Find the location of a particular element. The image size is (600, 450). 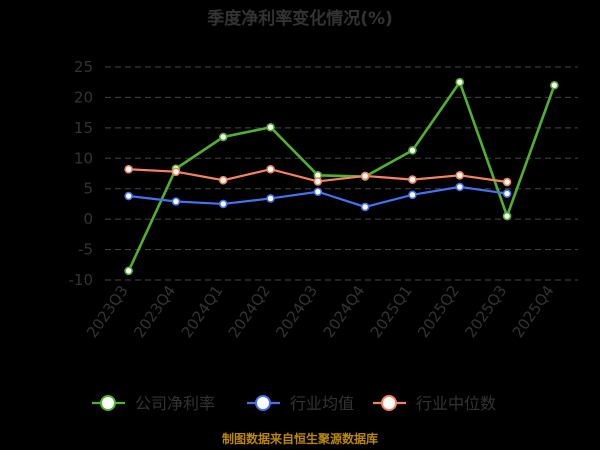

x-tick-label: 2024Q1 is located at coordinates (202, 311).